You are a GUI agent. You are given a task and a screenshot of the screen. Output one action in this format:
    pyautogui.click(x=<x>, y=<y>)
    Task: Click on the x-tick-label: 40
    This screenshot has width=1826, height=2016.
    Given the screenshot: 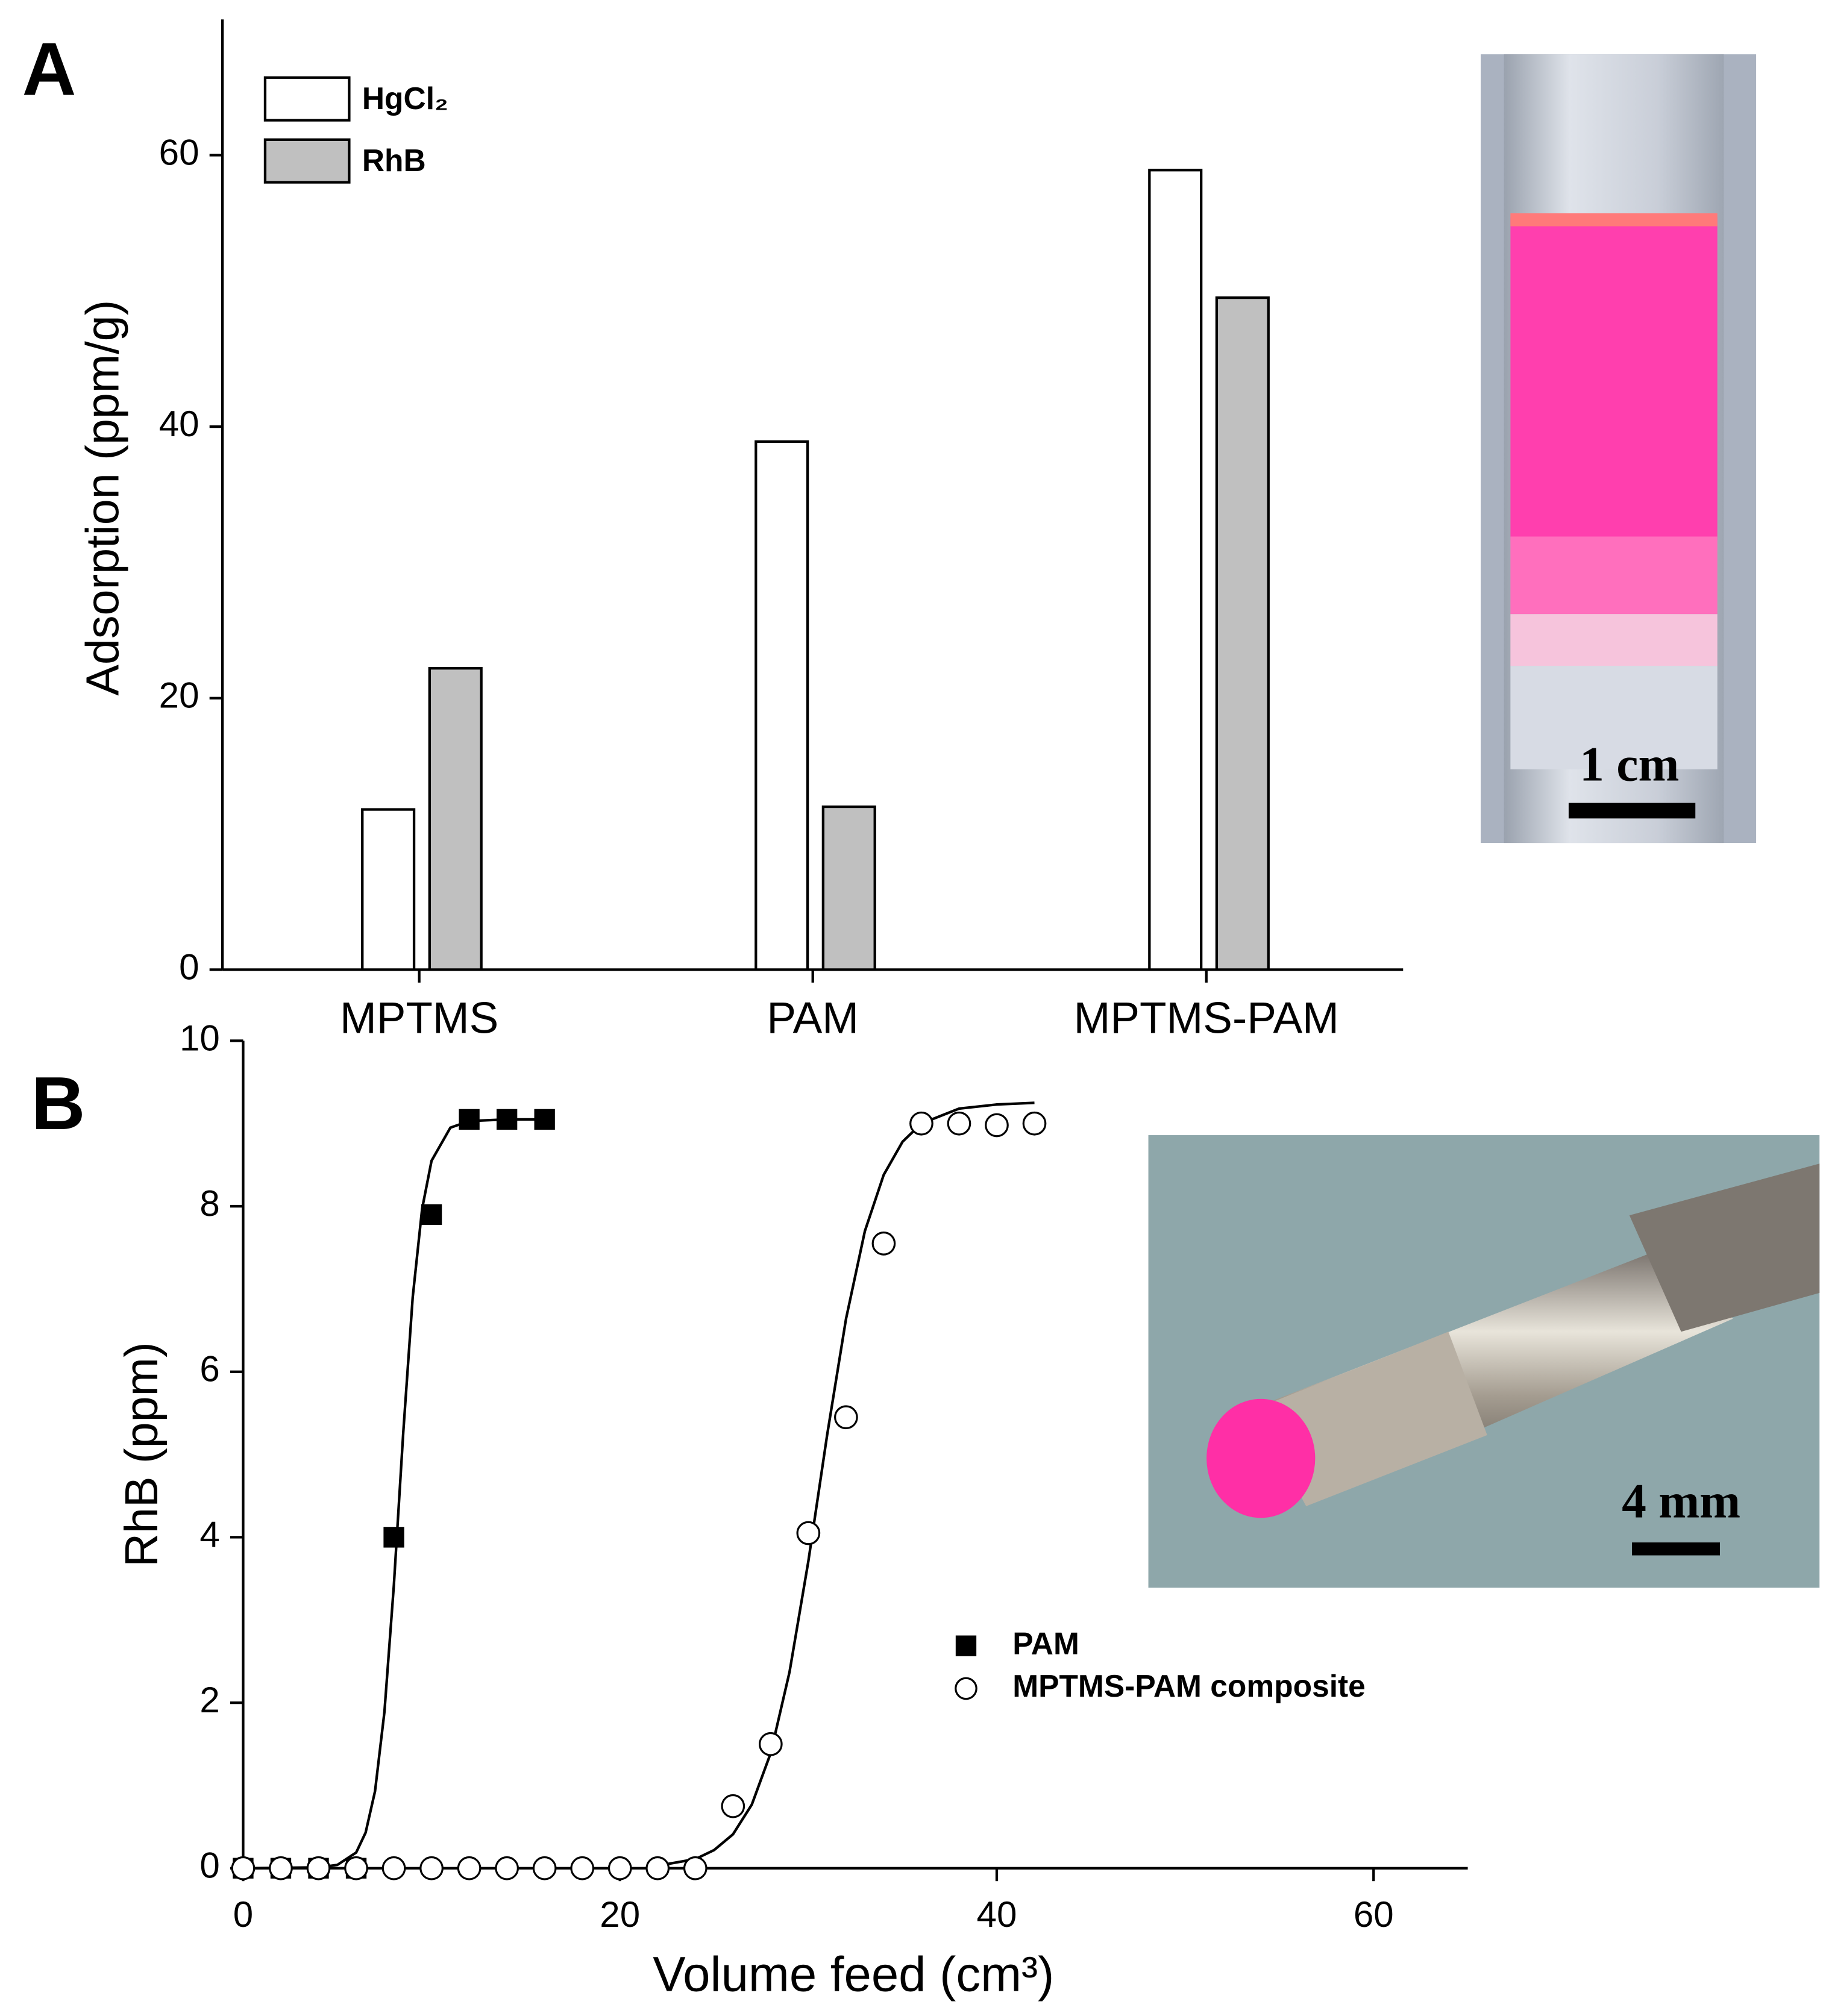 What is the action you would take?
    pyautogui.click(x=997, y=1915)
    